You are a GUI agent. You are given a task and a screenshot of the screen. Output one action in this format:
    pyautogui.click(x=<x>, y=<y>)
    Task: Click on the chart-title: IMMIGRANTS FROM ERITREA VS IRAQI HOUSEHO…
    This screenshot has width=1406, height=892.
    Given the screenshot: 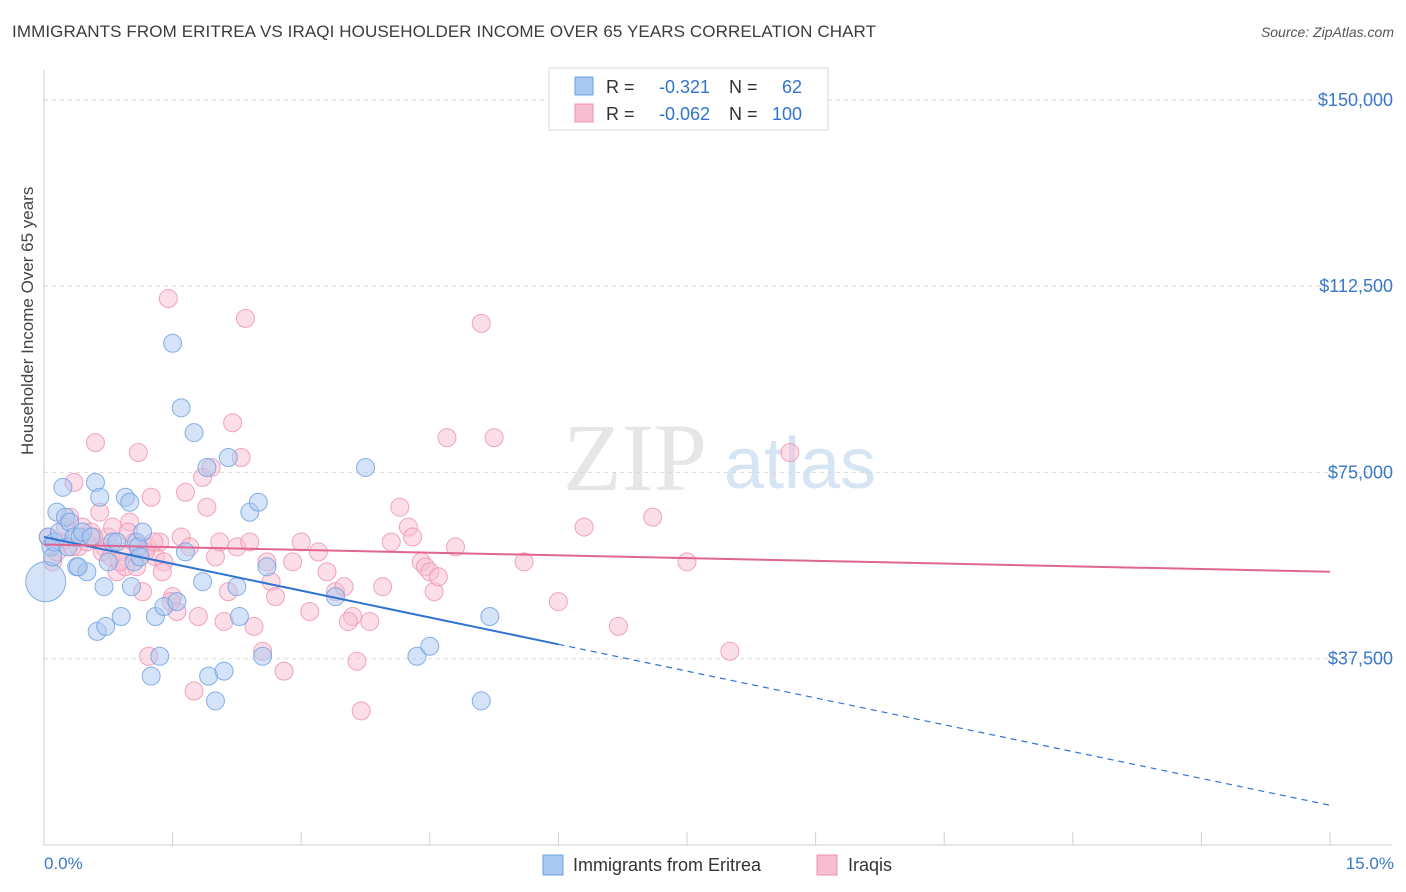 What is the action you would take?
    pyautogui.click(x=444, y=31)
    